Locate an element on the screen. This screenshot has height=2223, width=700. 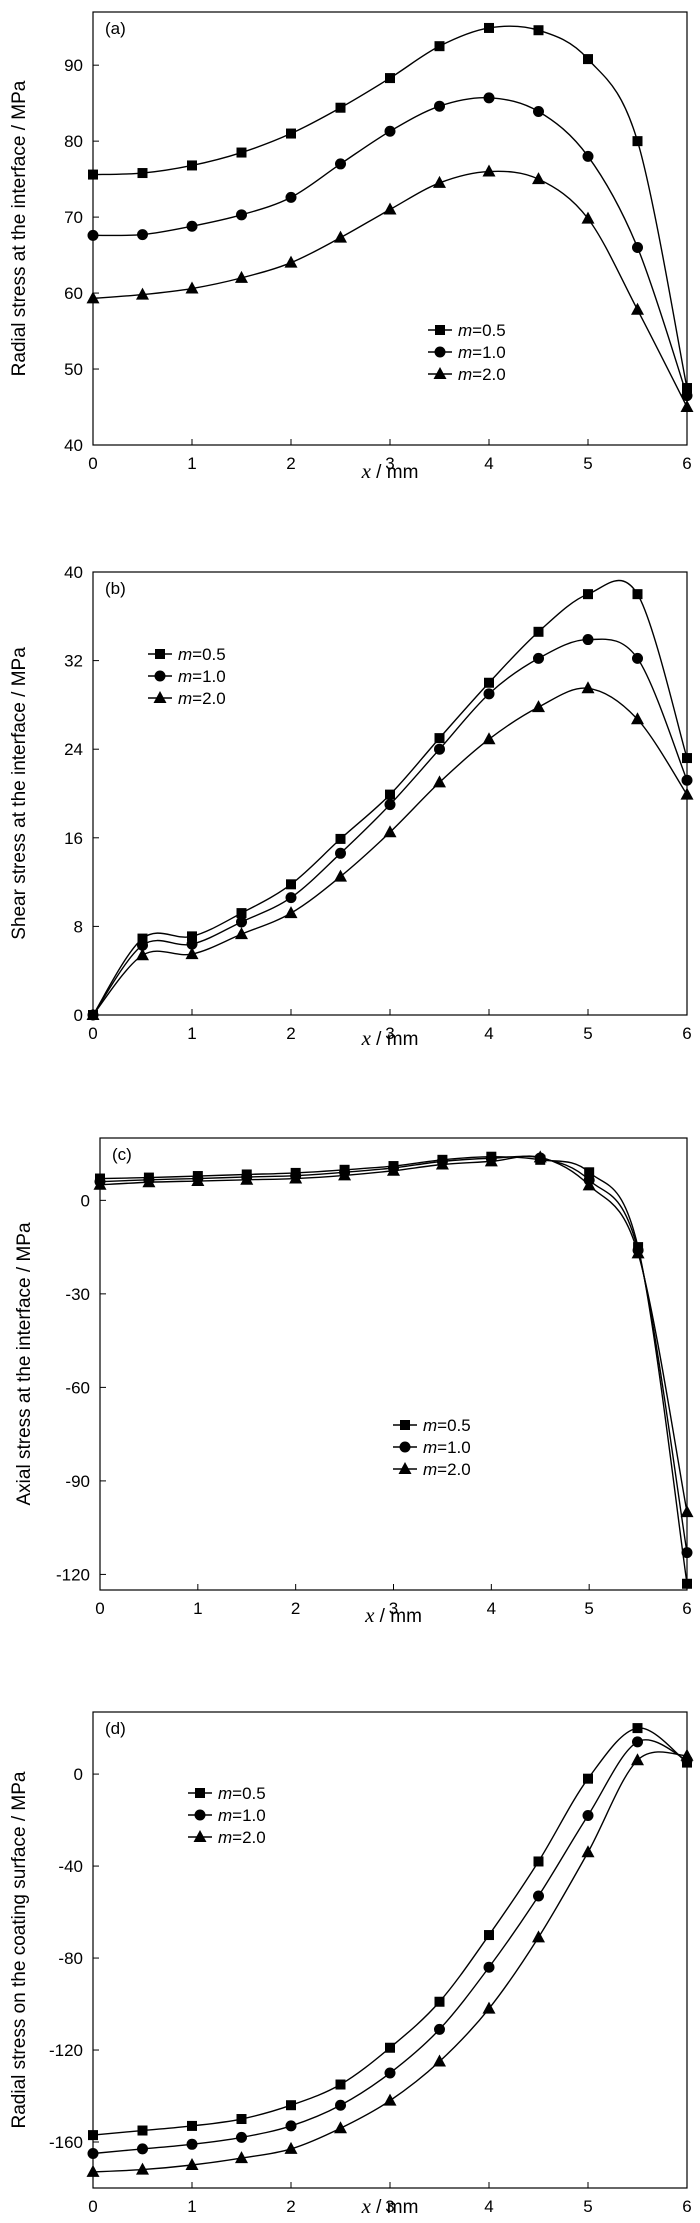
legend-marker-triangle is located at coordinates (160, 697).